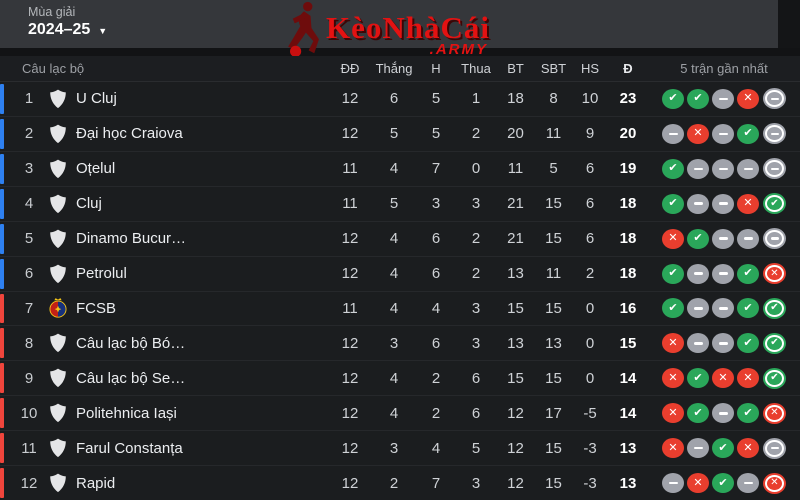 The height and width of the screenshot is (500, 800). I want to click on rank-cell: 11, so click(29, 448).